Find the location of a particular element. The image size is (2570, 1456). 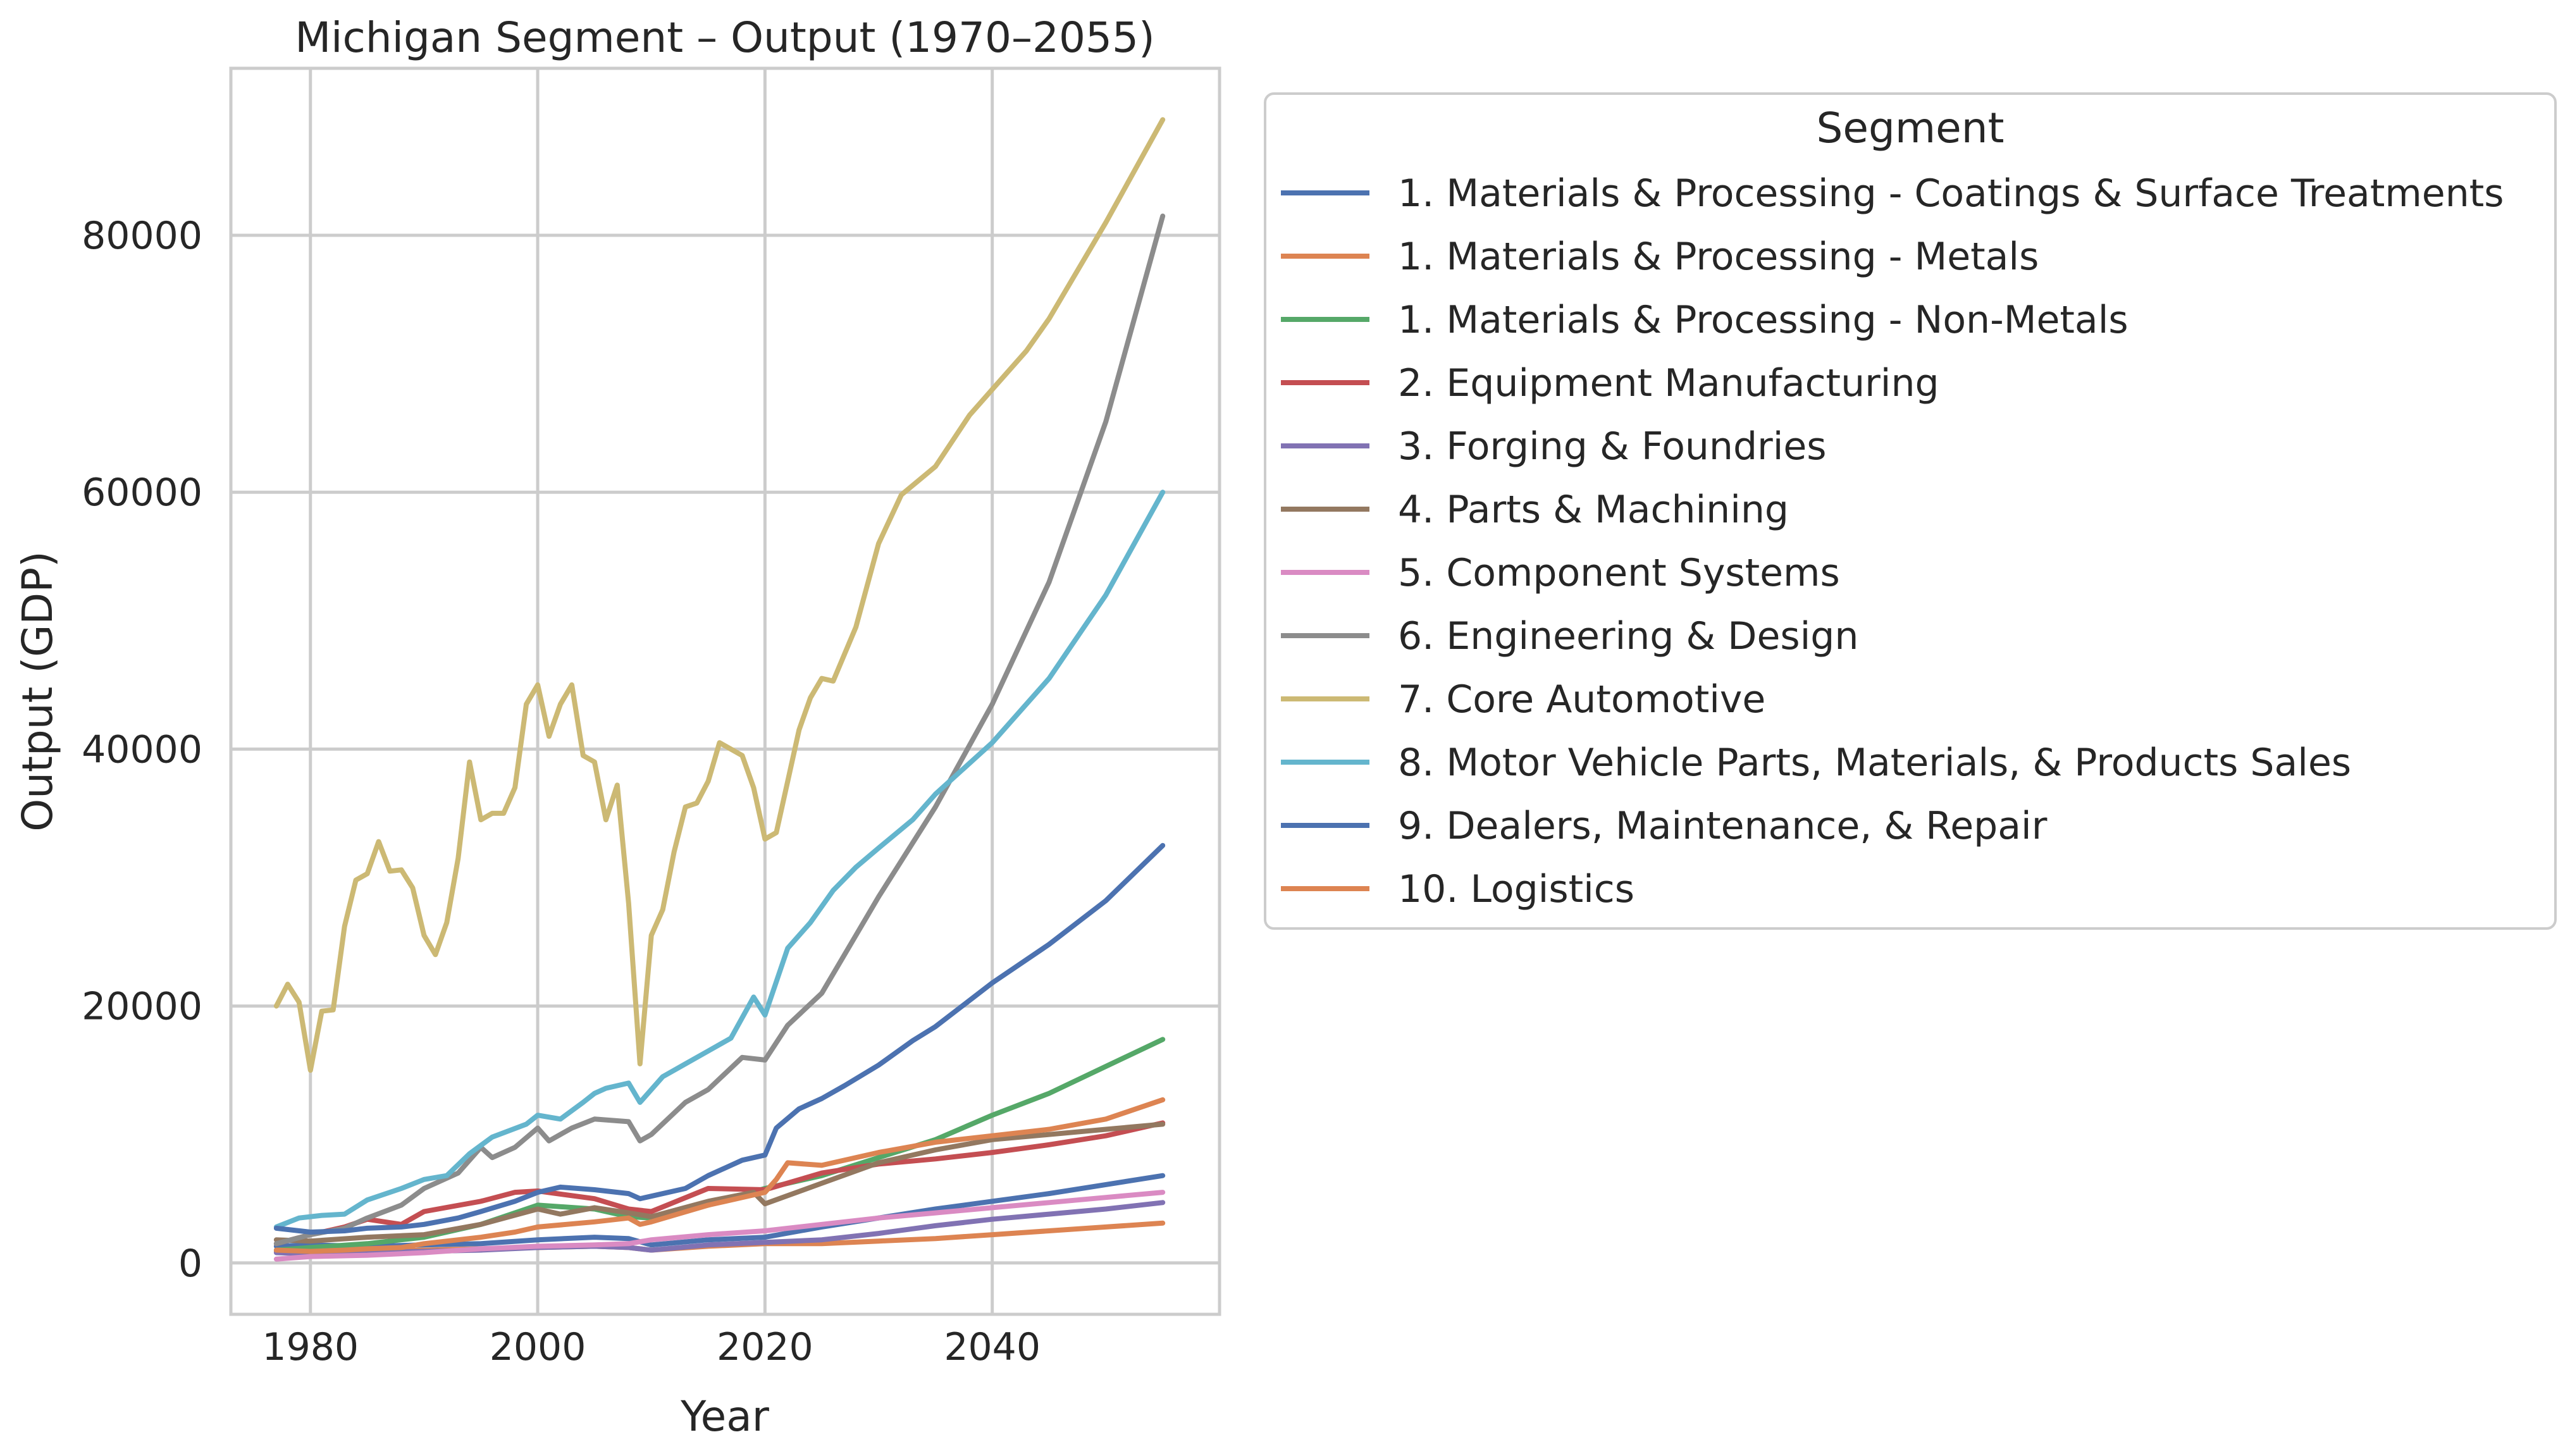

legend-item: 7. Core Automotive is located at coordinates (1523, 699).